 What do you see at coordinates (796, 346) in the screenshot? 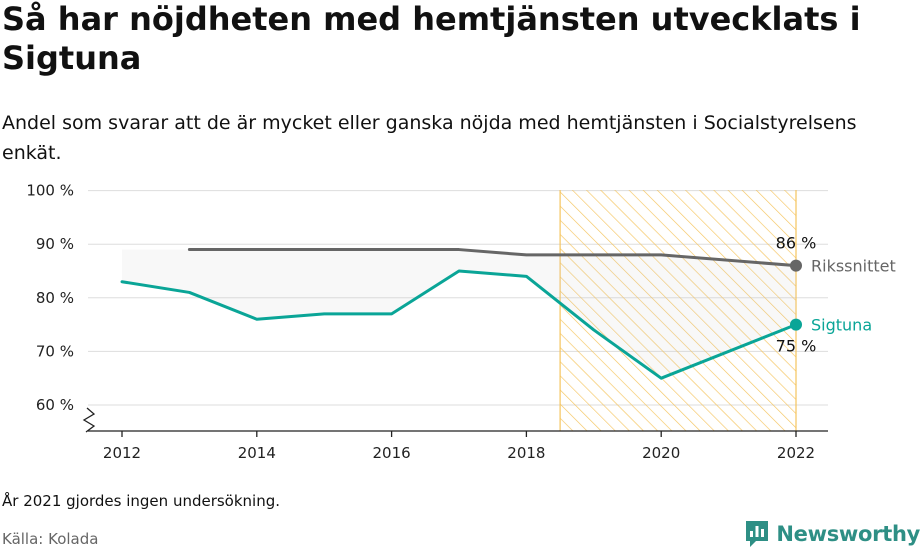
I see `value-label-sigtuna: 75 %` at bounding box center [796, 346].